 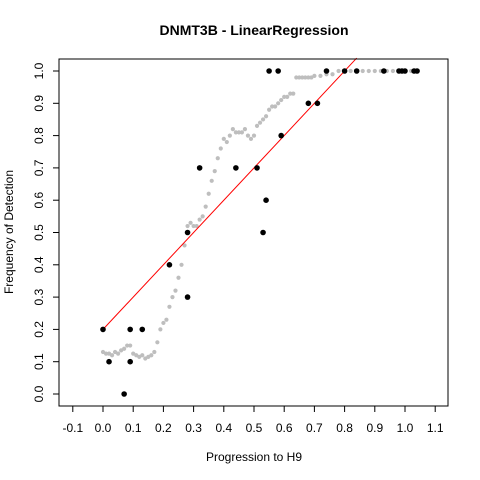 I want to click on y-tick-label: 1.0, so click(x=39, y=70).